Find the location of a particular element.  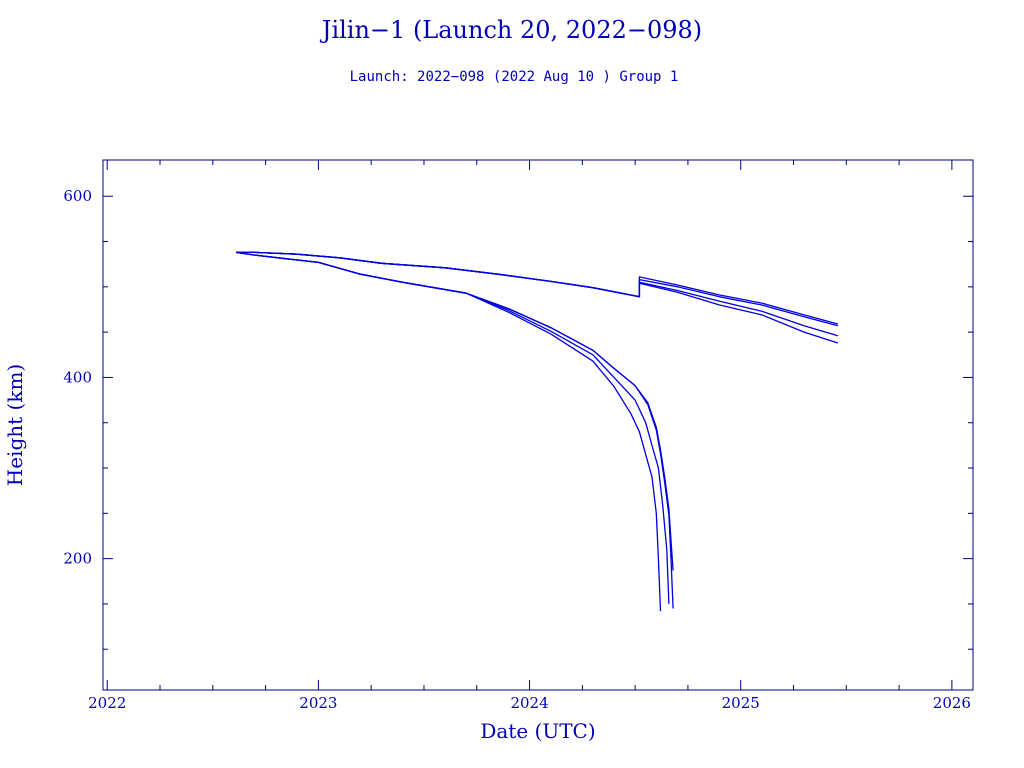

x-axis-tick-labels: 2022 2023 2024 2025 2026 is located at coordinates (529, 703).